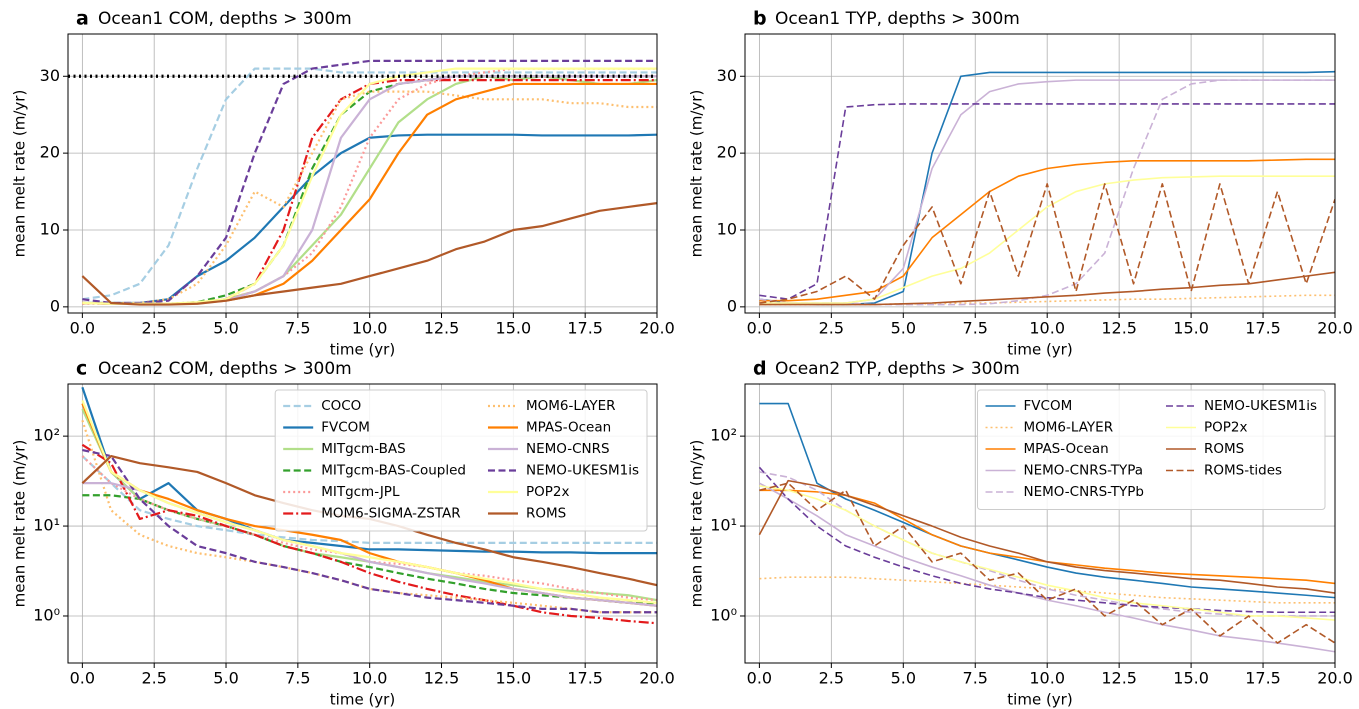 Image resolution: width=1359 pixels, height=709 pixels. What do you see at coordinates (897, 369) in the screenshot?
I see `chart-title: Ocean2 TYP, depths > 300m` at bounding box center [897, 369].